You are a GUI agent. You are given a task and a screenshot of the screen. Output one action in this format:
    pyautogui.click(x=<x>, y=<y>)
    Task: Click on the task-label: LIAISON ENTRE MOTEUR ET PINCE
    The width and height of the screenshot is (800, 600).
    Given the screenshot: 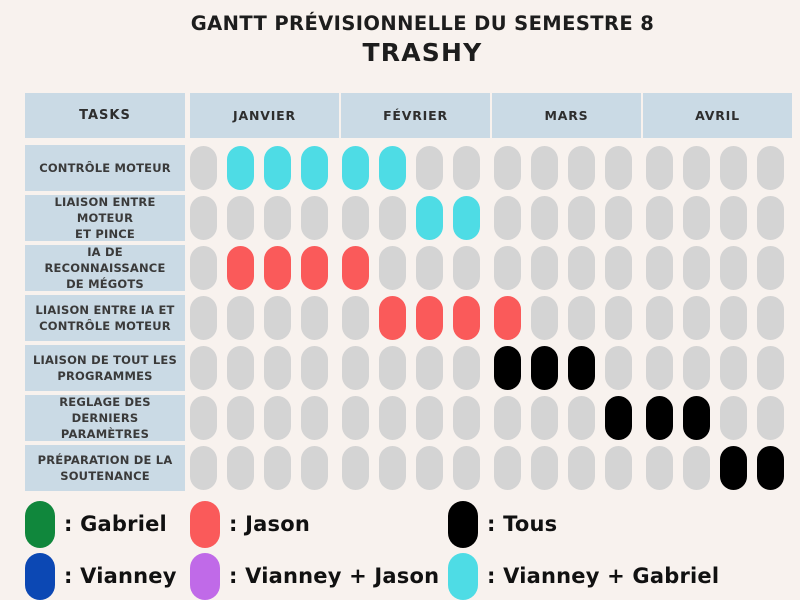 What is the action you would take?
    pyautogui.click(x=105, y=218)
    